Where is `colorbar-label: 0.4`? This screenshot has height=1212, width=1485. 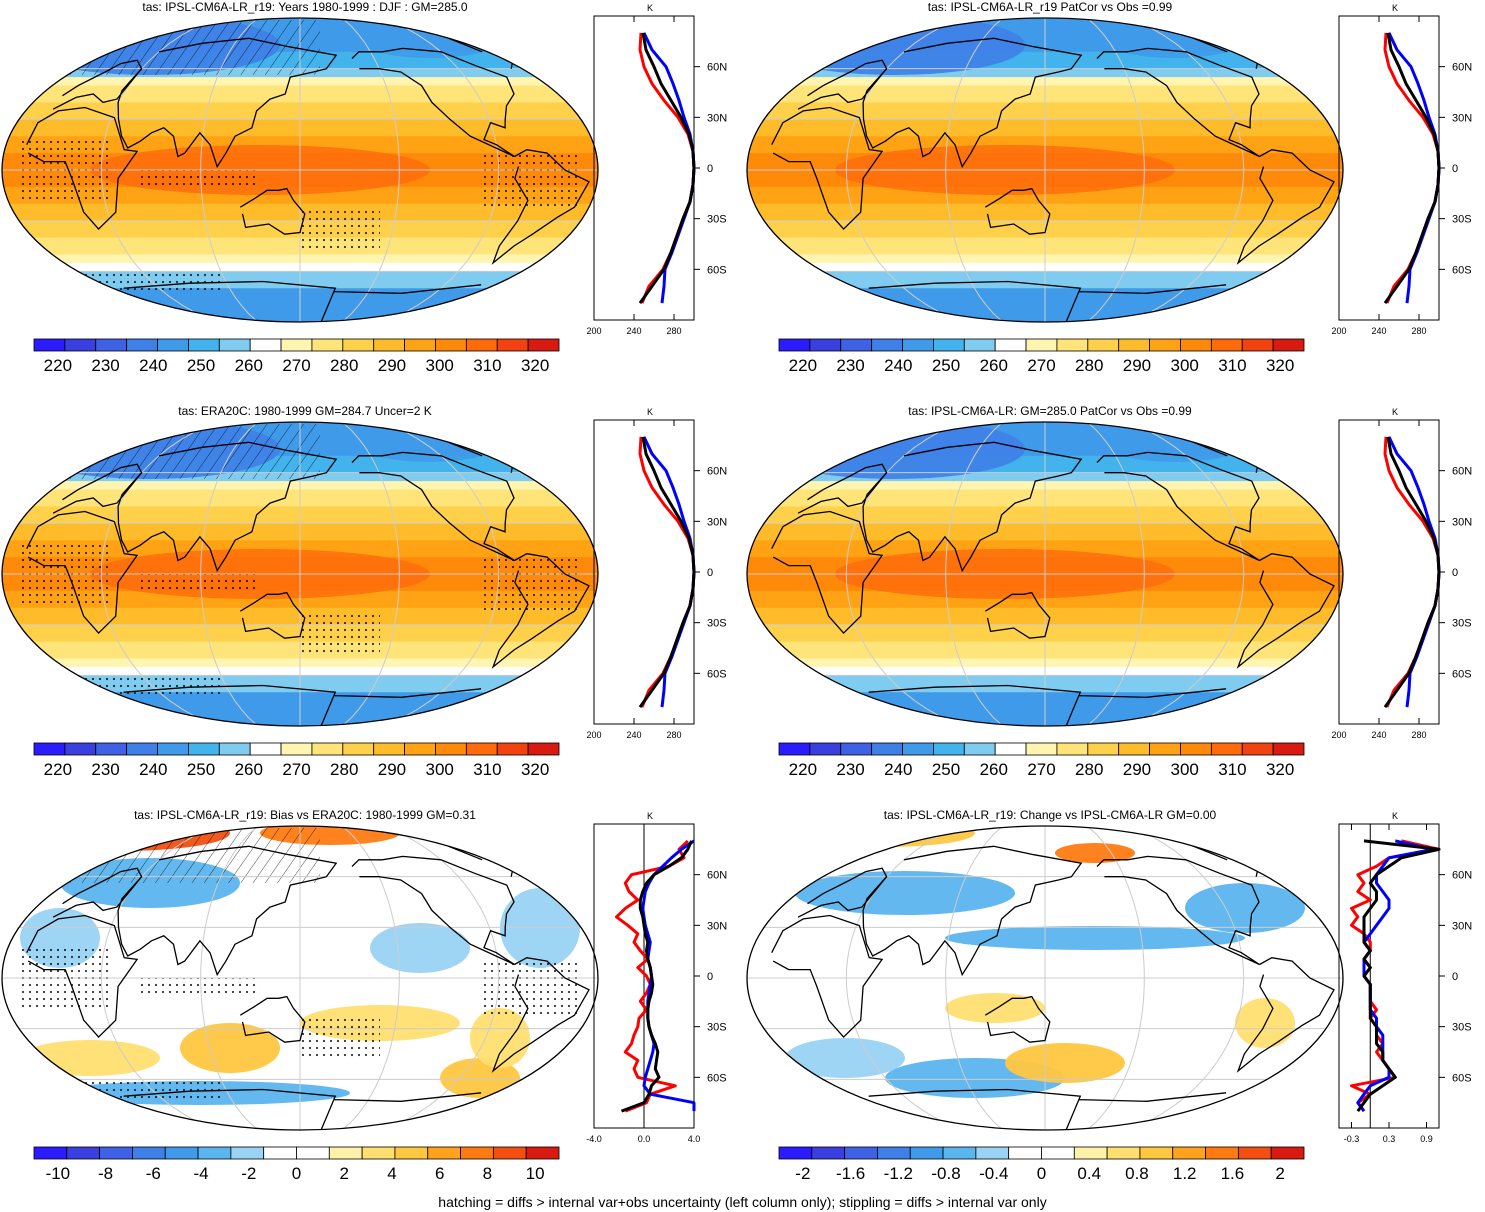 colorbar-label: 0.4 is located at coordinates (1089, 1173).